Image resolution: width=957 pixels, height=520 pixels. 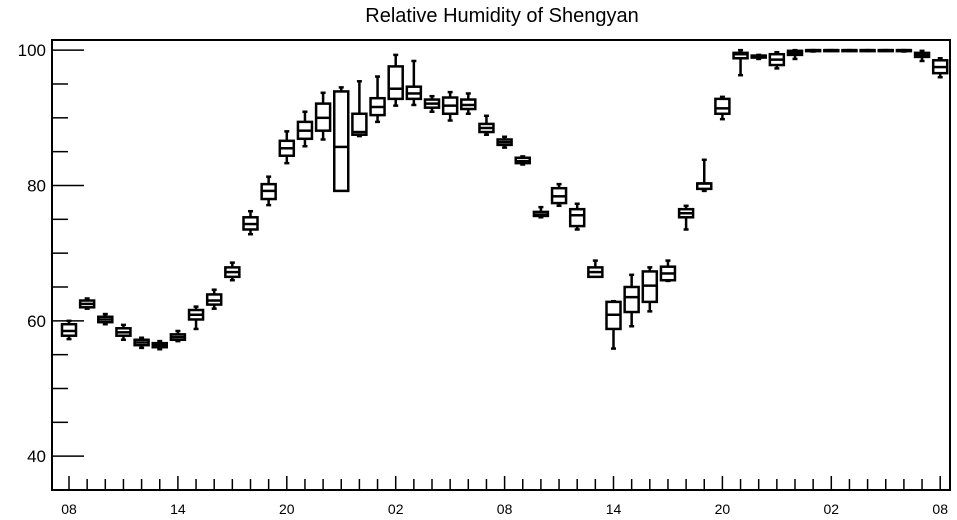 I want to click on y-tick-label: 60, so click(x=36, y=321).